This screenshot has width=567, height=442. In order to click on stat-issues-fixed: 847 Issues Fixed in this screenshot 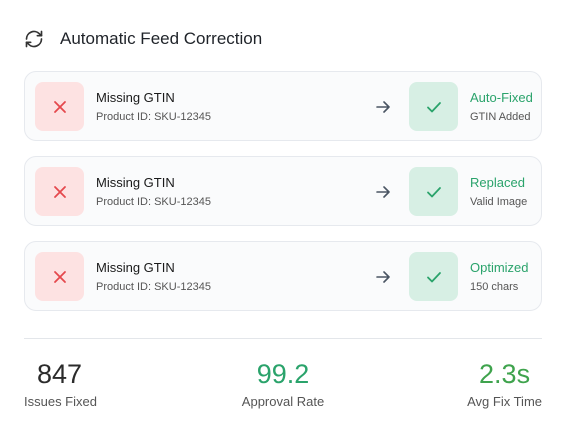, I will do `click(60, 383)`.